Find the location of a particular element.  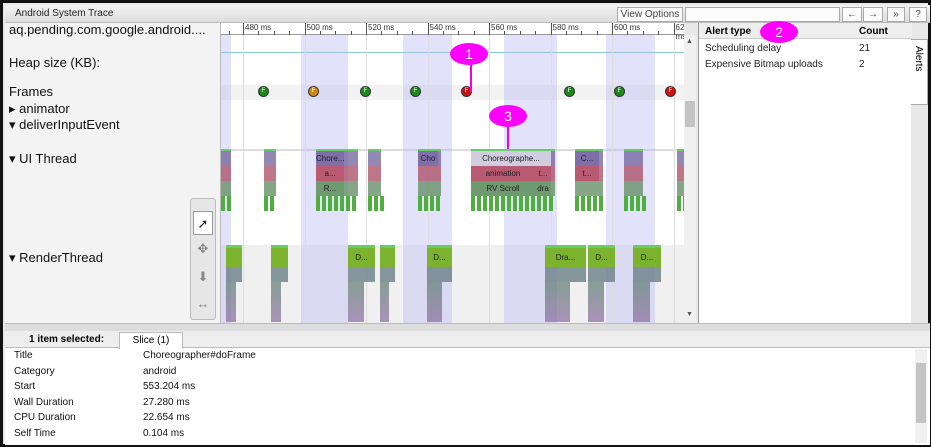

thread-slice: RV Scroll is located at coordinates (503, 188).